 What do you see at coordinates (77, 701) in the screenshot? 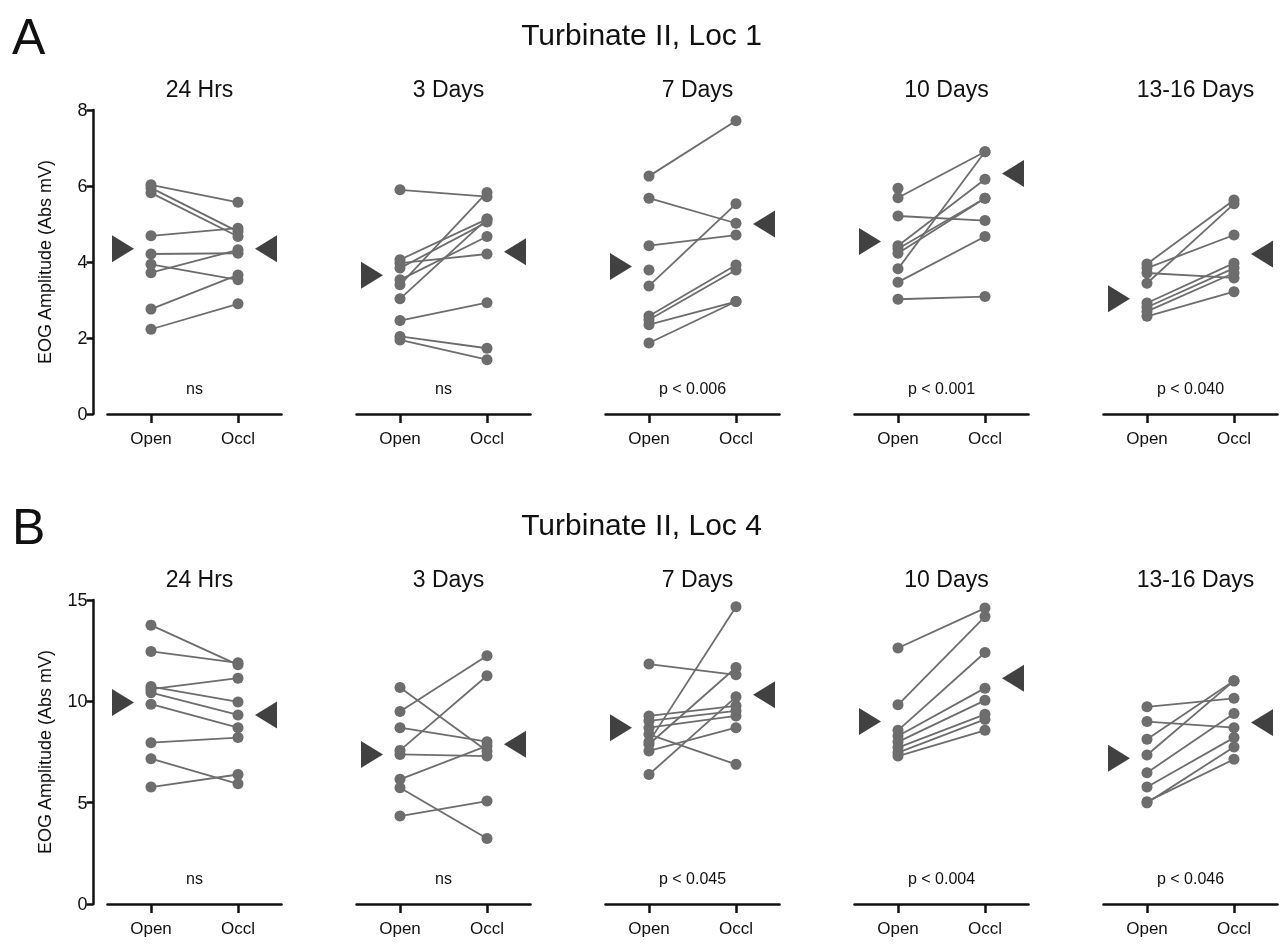
I see `y-tick-label: 10` at bounding box center [77, 701].